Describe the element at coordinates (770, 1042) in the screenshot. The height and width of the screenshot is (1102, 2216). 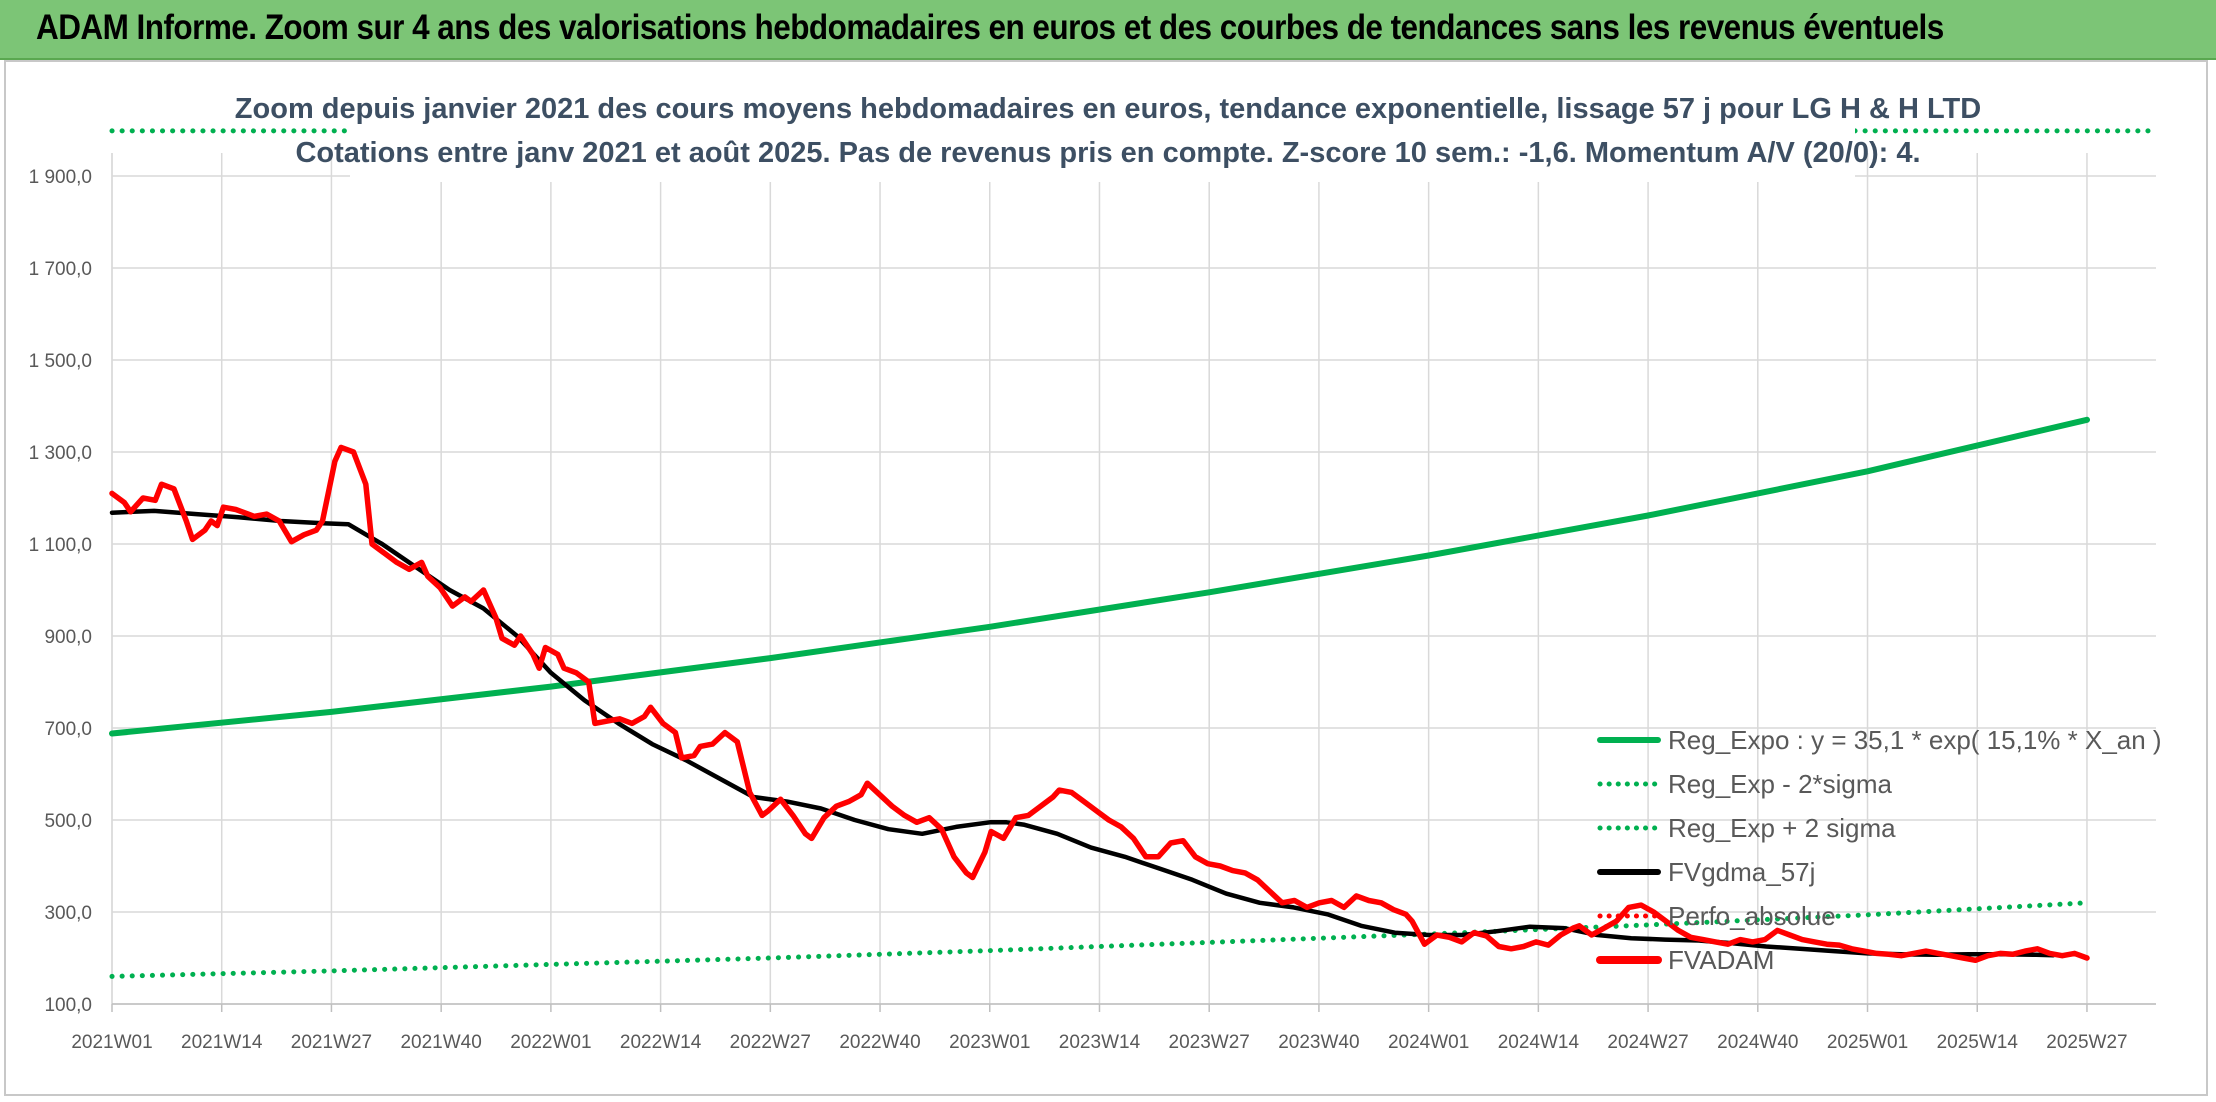
I see `x-tick-label: 2022W27` at that location.